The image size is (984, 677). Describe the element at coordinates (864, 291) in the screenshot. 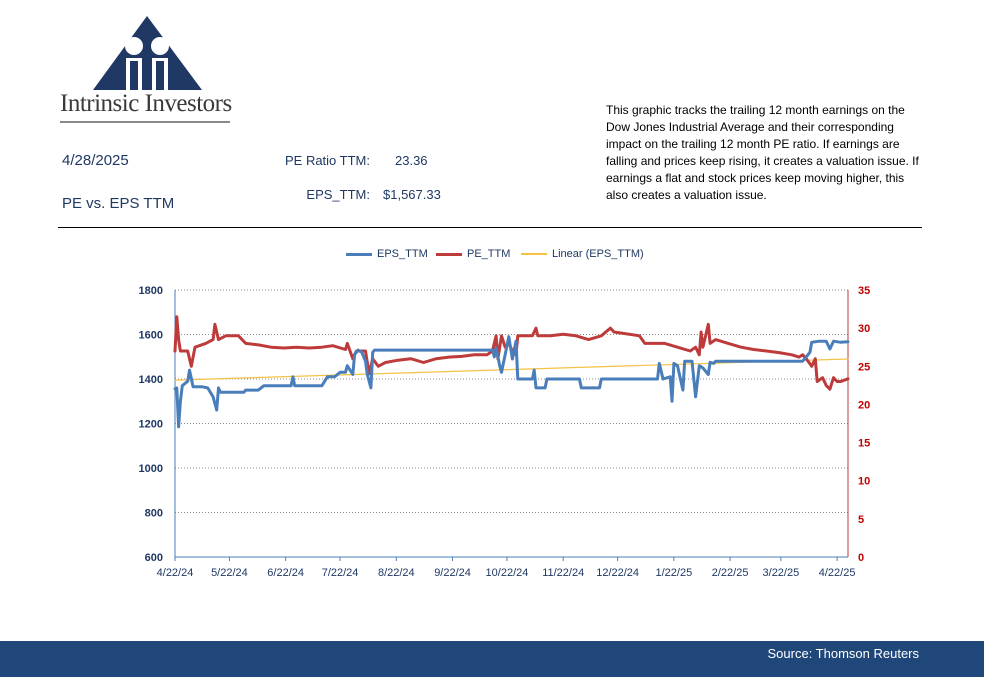

I see `y-right-tick-label: 35` at that location.